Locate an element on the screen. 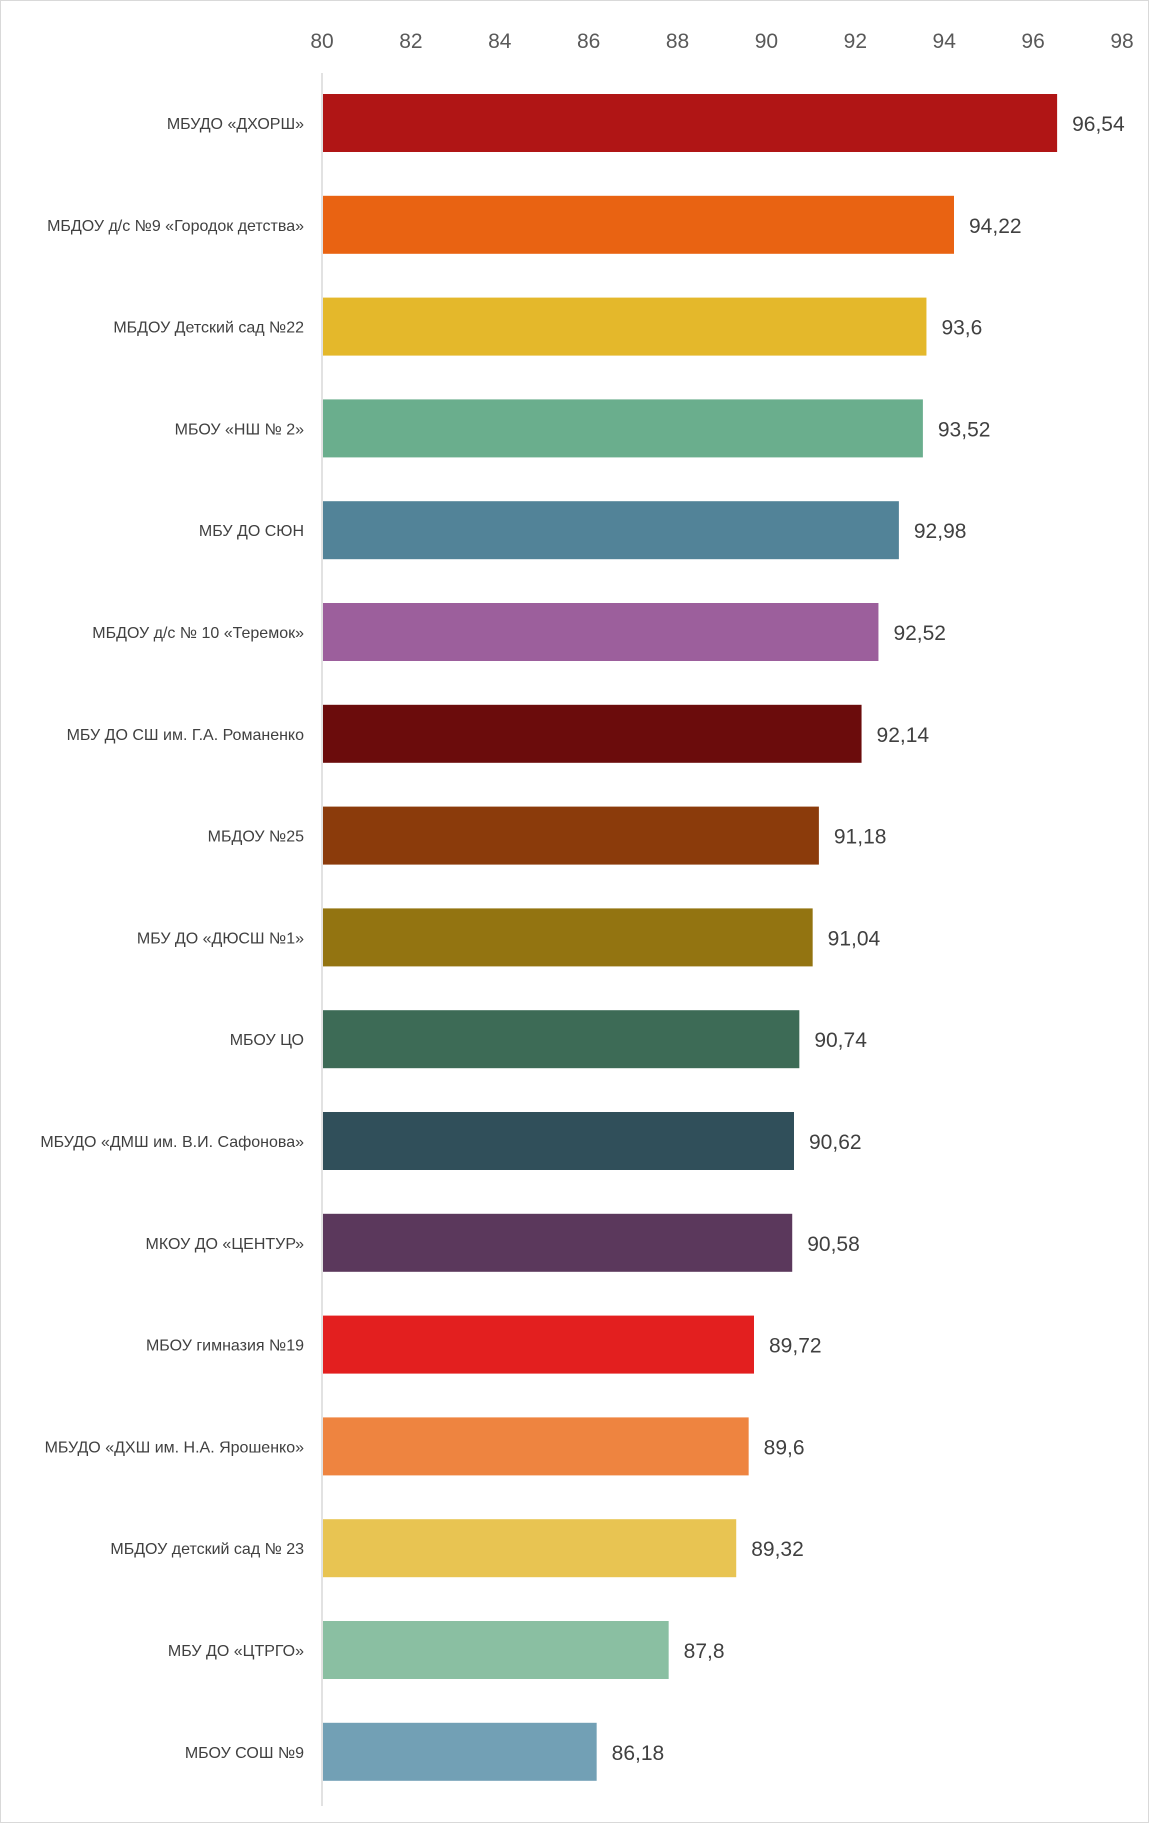 This screenshot has width=1149, height=1824. data-label: 93,52 is located at coordinates (964, 429).